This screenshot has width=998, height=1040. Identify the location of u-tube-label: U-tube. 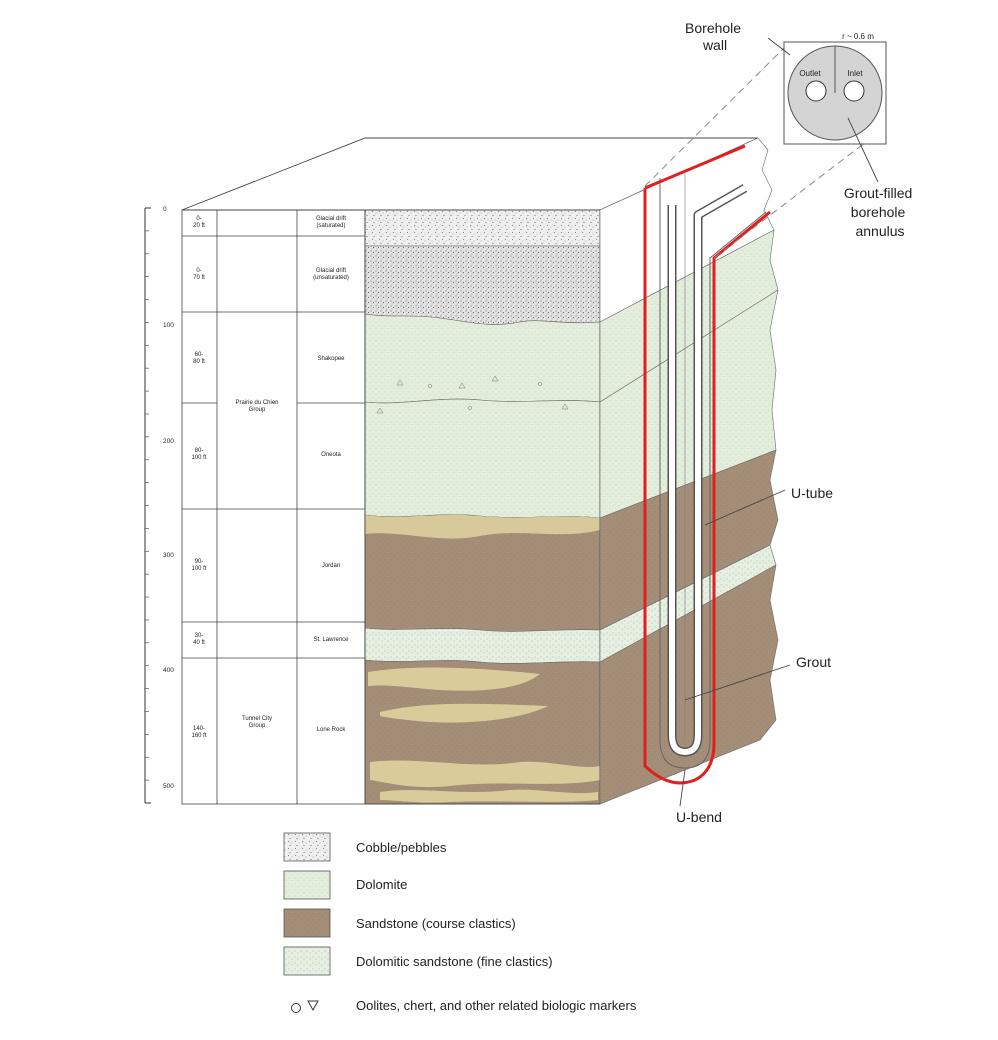
(812, 493).